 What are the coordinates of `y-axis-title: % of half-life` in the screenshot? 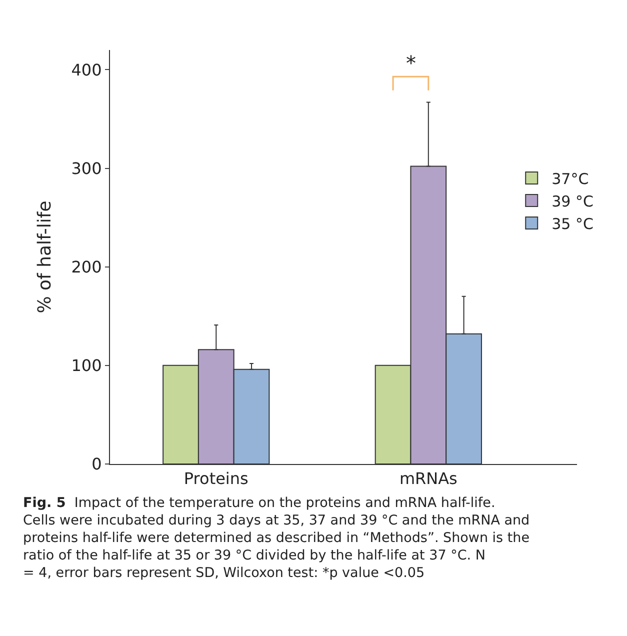 It's located at (45, 257).